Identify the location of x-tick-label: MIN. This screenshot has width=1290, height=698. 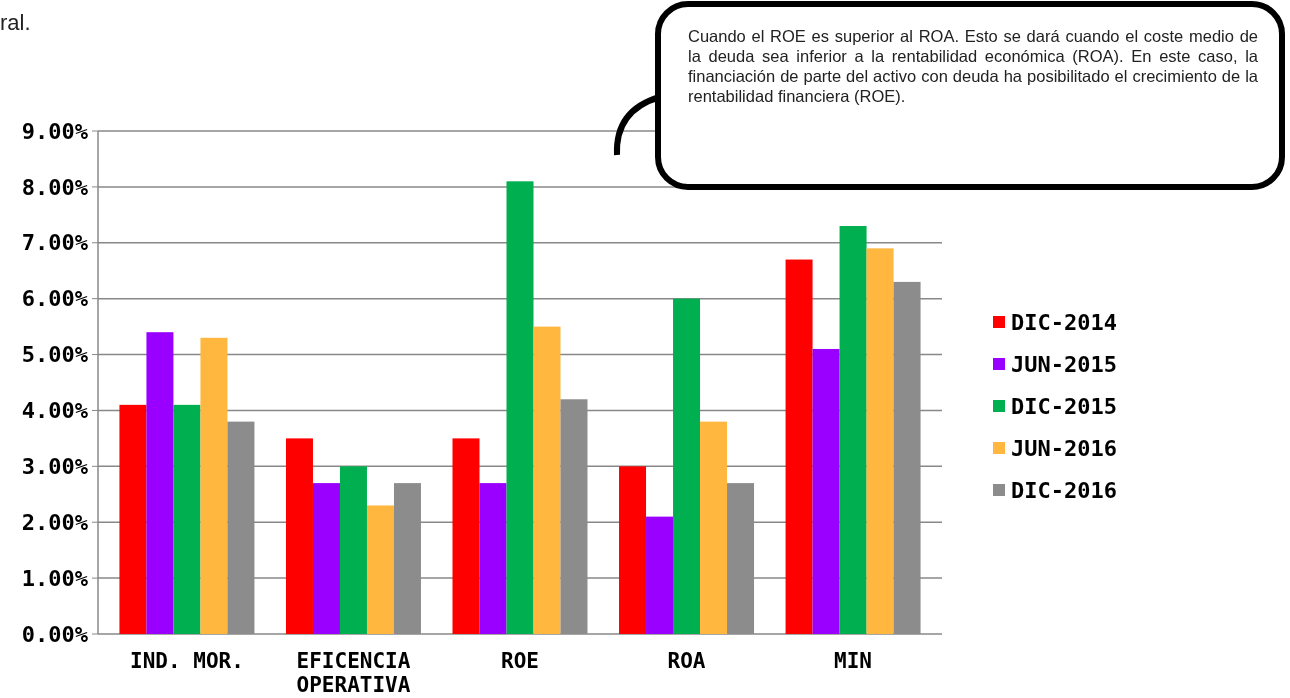
(853, 661).